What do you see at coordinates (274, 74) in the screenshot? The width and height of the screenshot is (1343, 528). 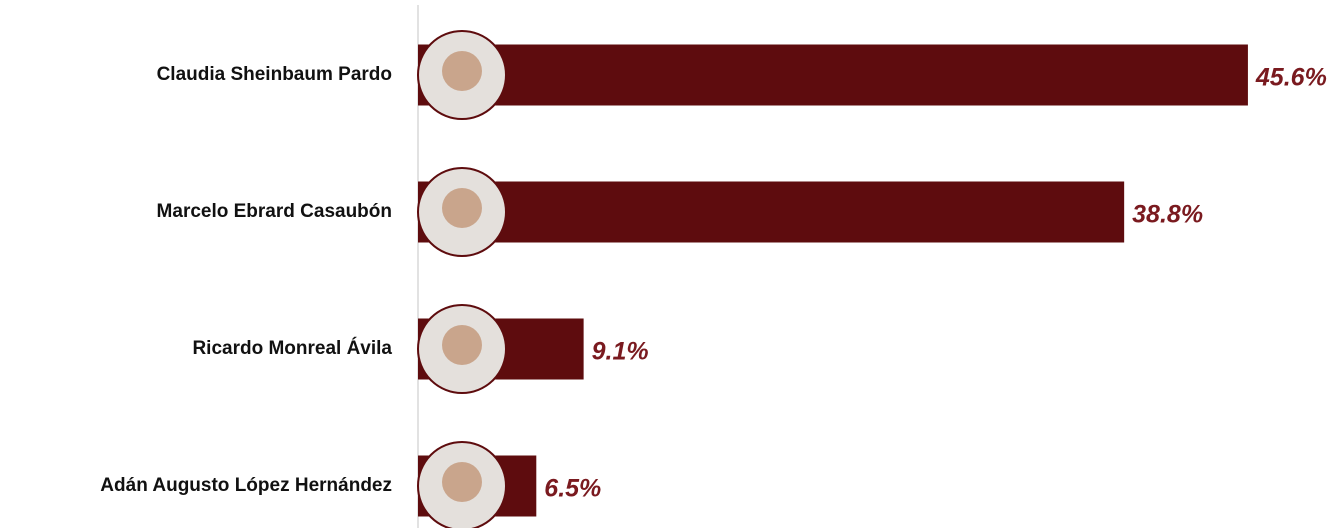 I see `category-label: Claudia Sheinbaum Pardo` at bounding box center [274, 74].